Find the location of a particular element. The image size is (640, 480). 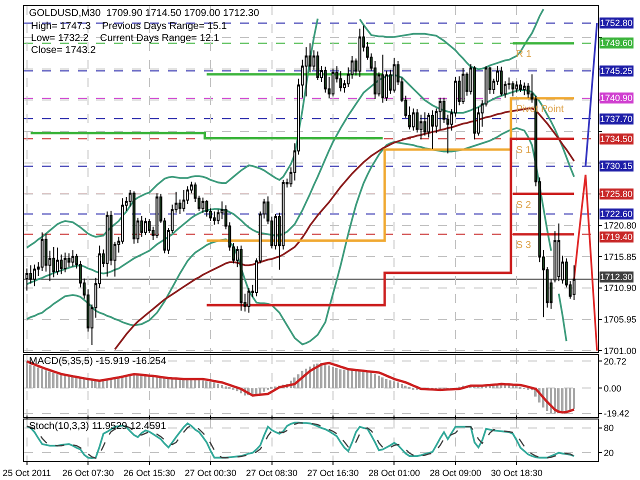

y-tick-label: -19.42 is located at coordinates (617, 413).